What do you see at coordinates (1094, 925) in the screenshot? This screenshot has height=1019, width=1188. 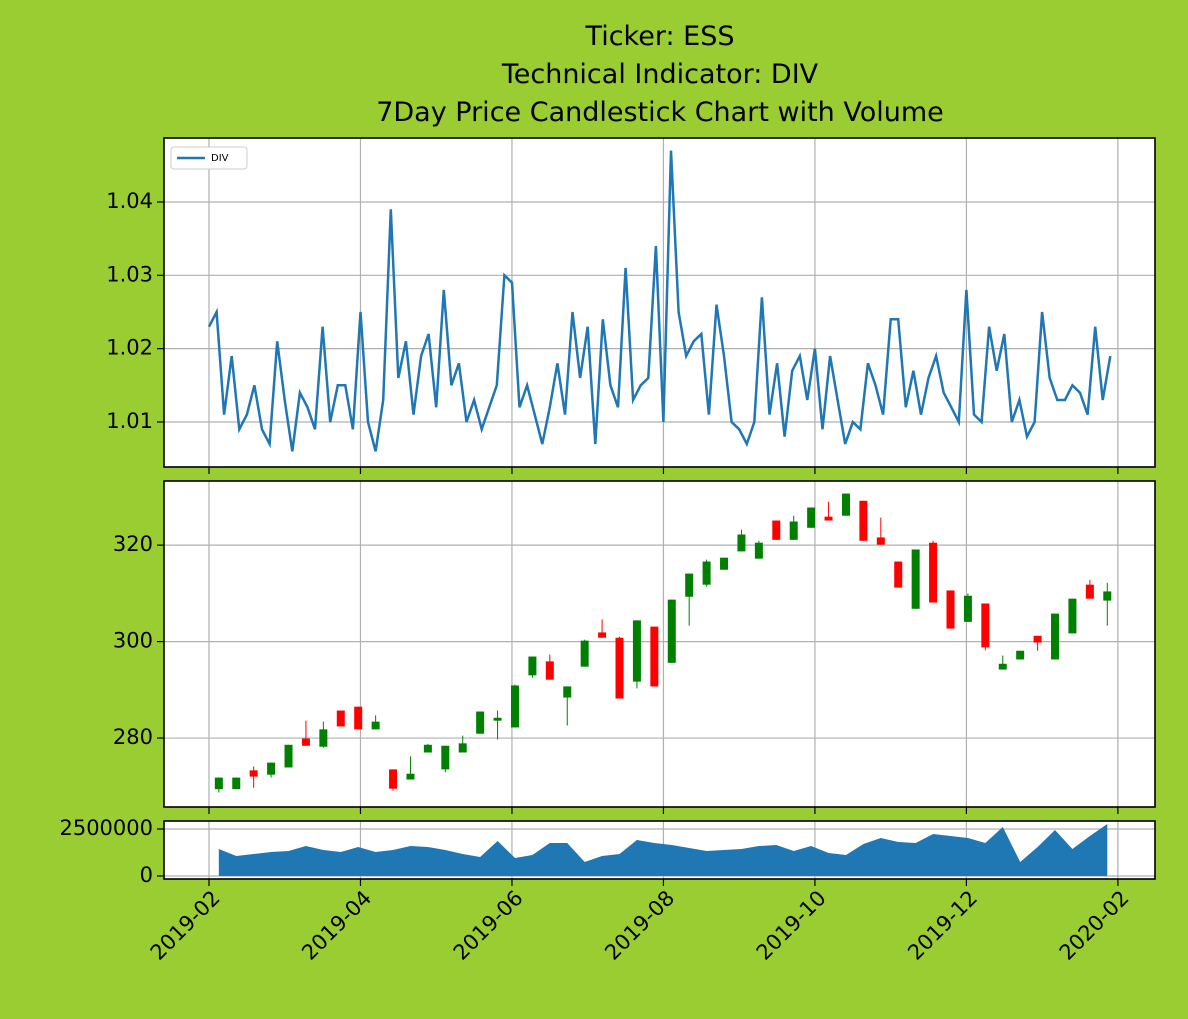 I see `x-tick-label: 2020-02` at bounding box center [1094, 925].